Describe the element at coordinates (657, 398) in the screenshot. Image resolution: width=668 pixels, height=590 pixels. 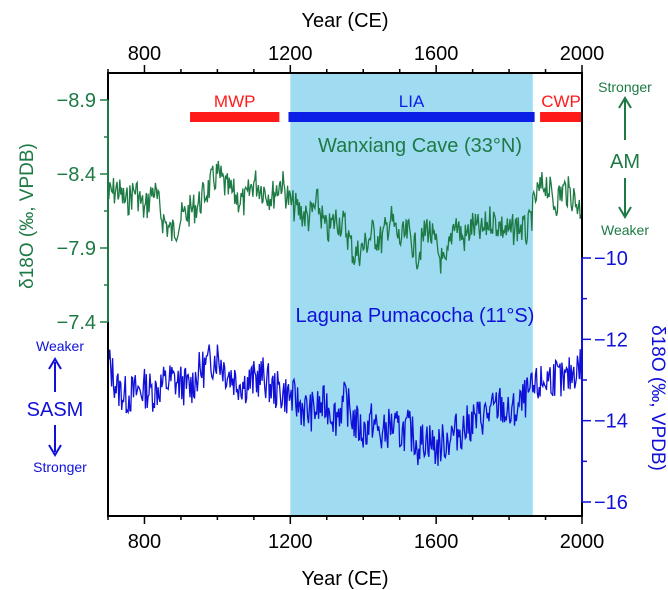
I see `right-axis-label: δ18O (‰, VPDB)` at that location.